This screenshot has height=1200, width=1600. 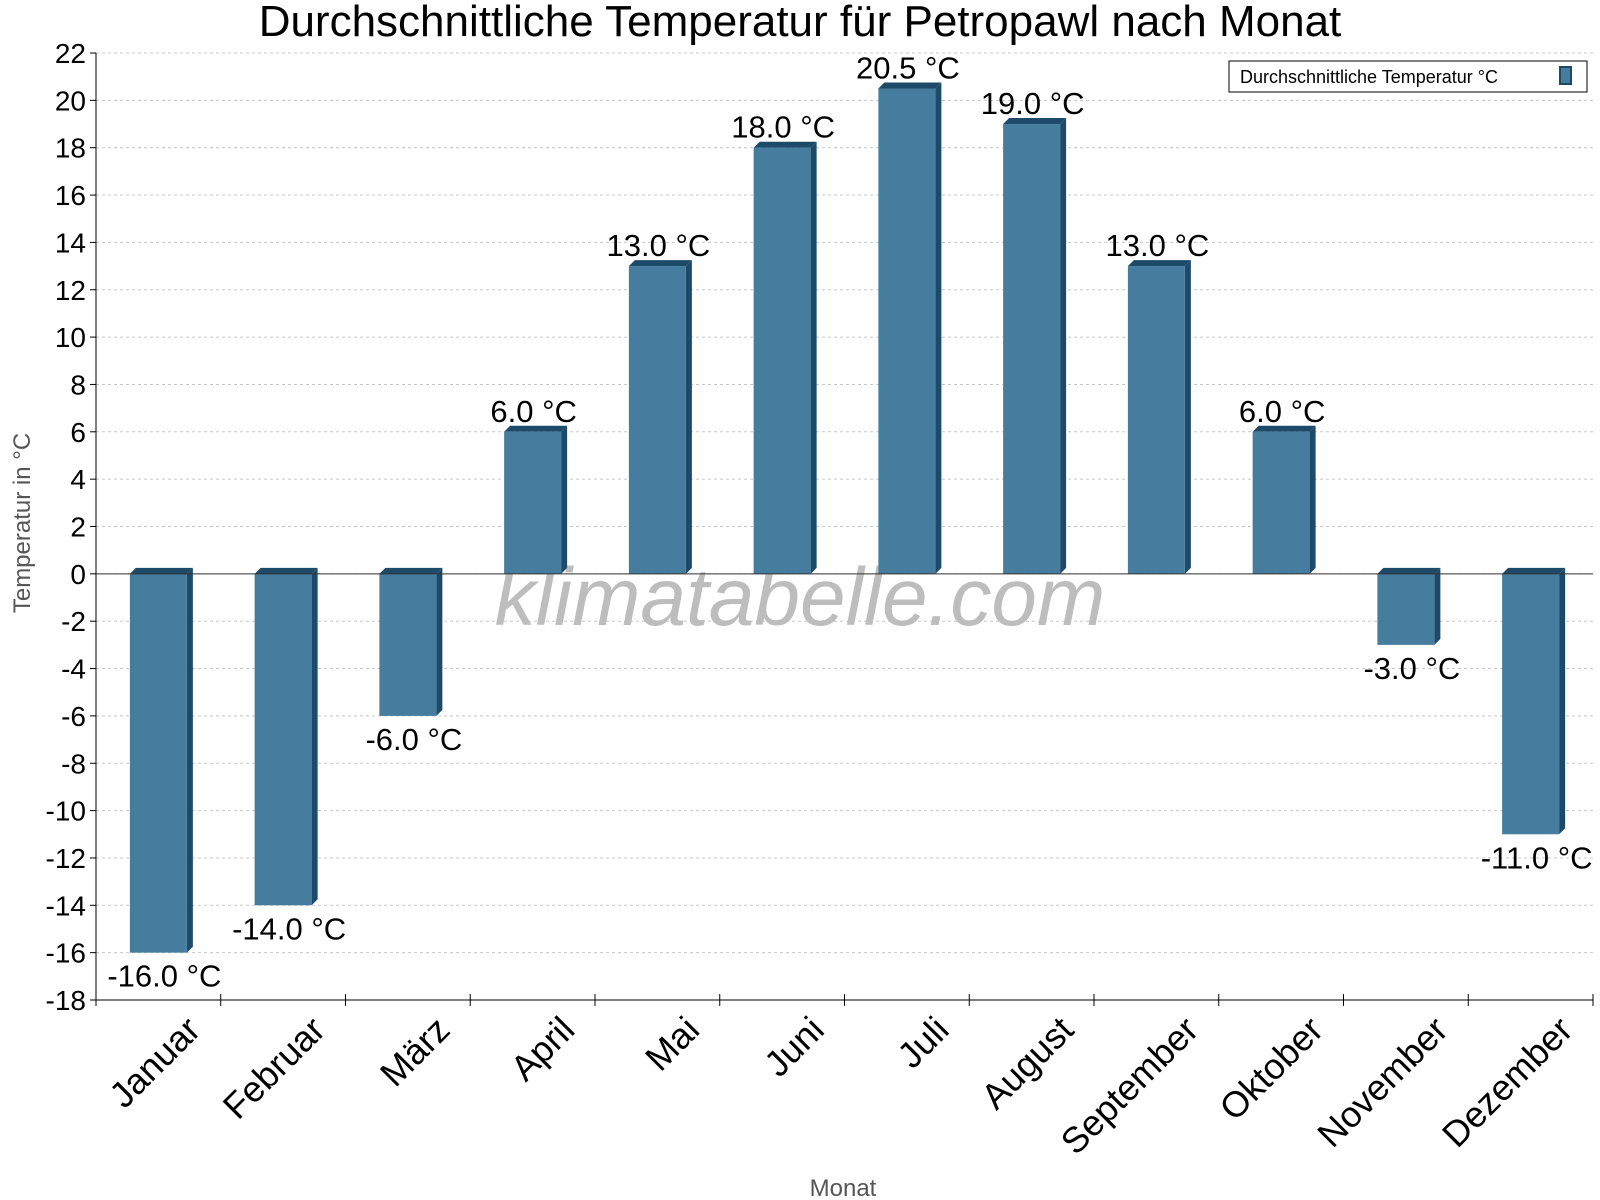 I want to click on x-tick-label: August, so click(x=1027, y=1063).